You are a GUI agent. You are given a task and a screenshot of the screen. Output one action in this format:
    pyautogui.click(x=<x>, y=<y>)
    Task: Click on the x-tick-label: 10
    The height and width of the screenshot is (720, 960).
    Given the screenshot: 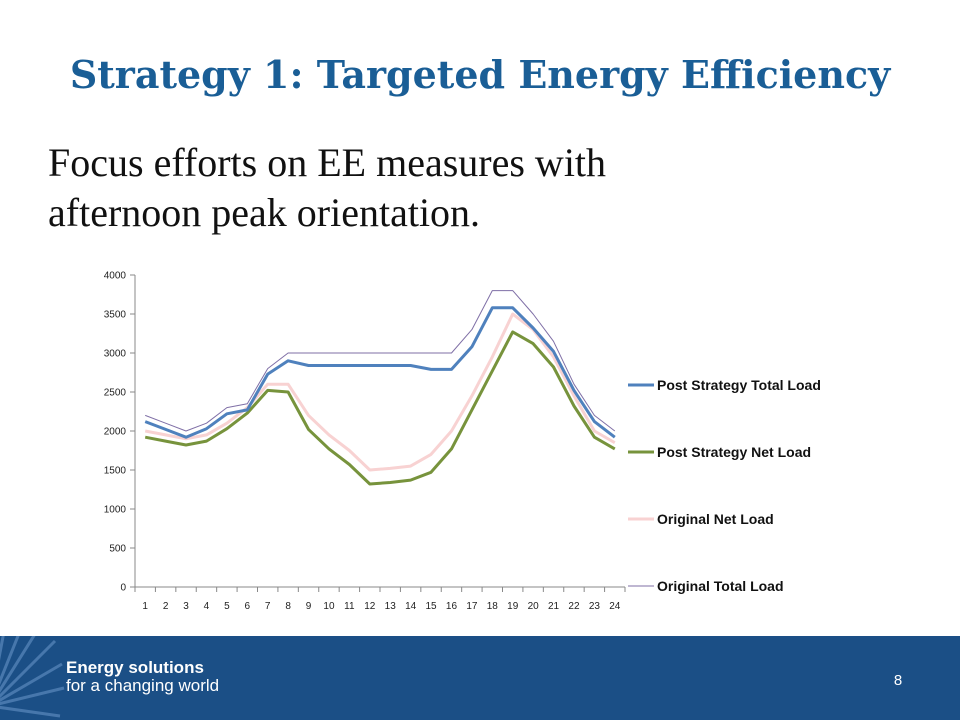 What is the action you would take?
    pyautogui.click(x=329, y=606)
    